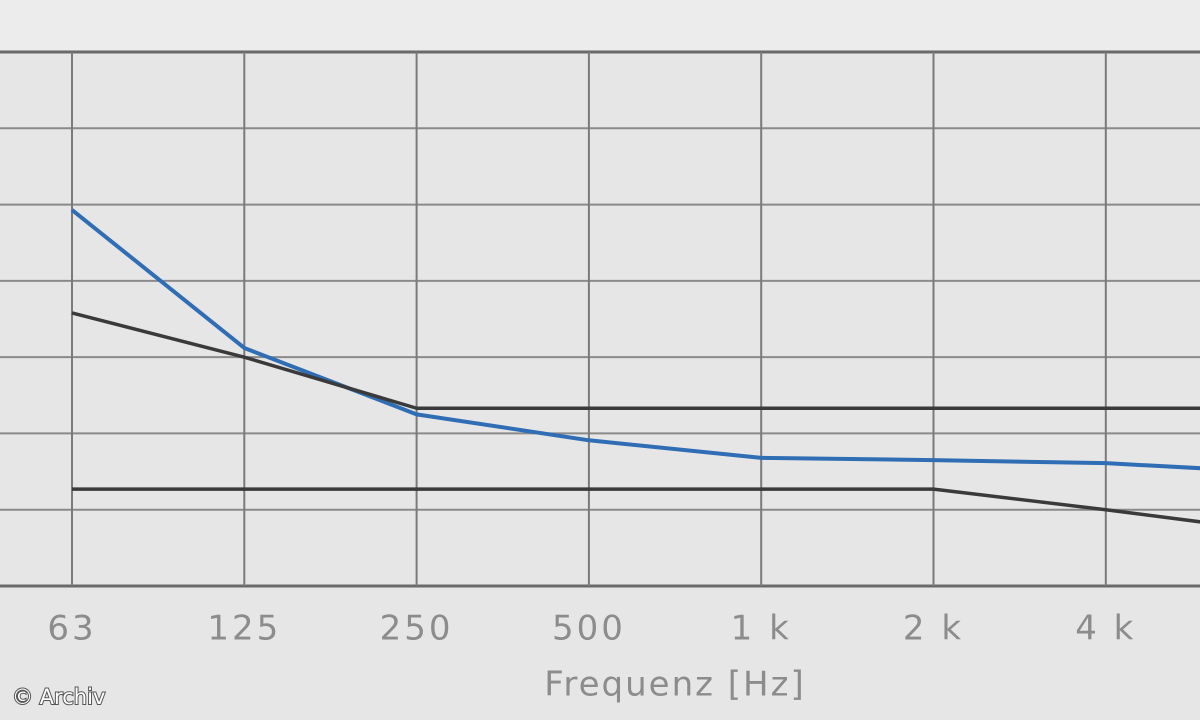 This screenshot has width=1200, height=720. What do you see at coordinates (1105, 629) in the screenshot?
I see `x-tick-label: 4 k` at bounding box center [1105, 629].